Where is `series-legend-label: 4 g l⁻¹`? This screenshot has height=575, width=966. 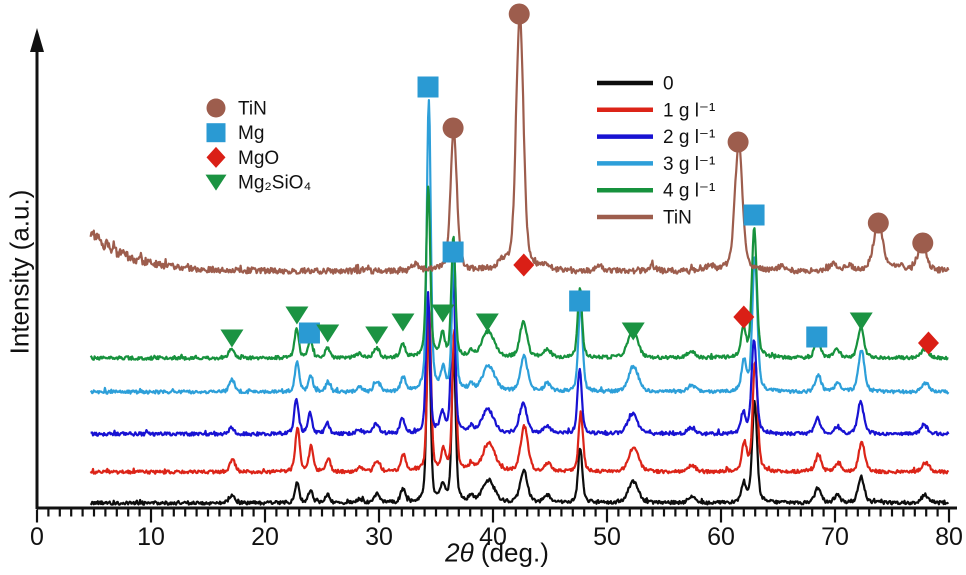 series-legend-label: 4 g l⁻¹ is located at coordinates (689, 191).